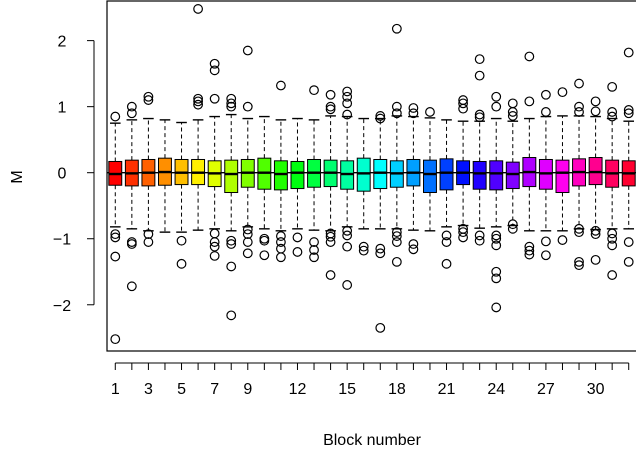 This screenshot has height=451, width=636. I want to click on y-axis-title: M, so click(17, 176).